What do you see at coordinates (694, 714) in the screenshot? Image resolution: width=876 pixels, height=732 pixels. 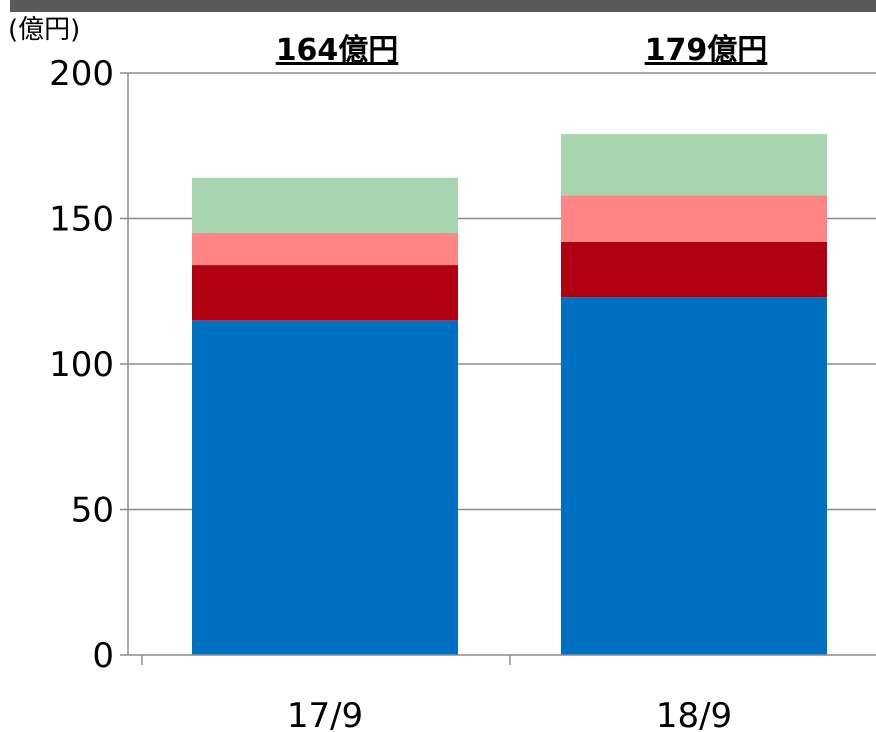 I see `x-tick-label: 18/9` at bounding box center [694, 714].